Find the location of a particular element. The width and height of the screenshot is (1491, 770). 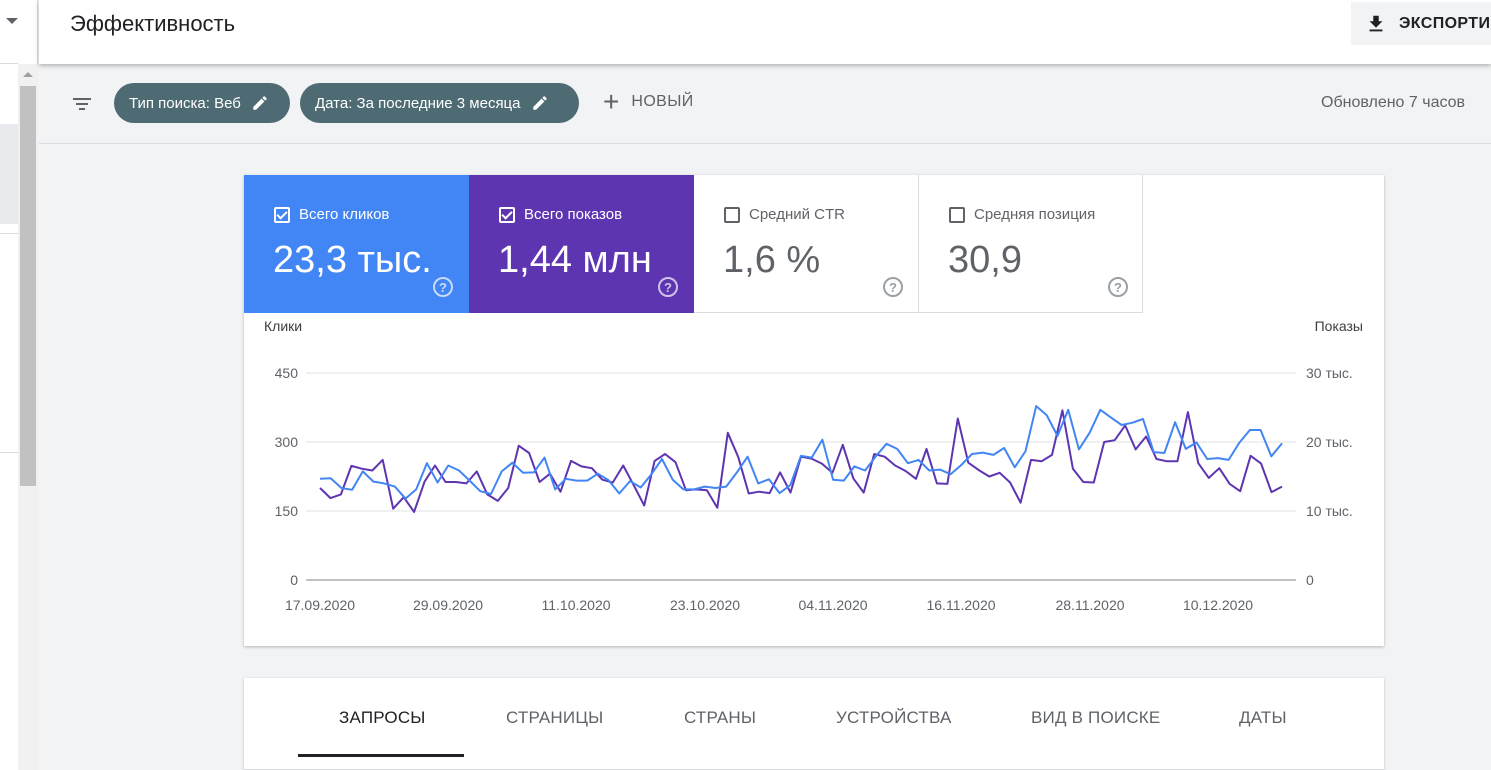

left-axis-tick-label: 300 is located at coordinates (287, 442).